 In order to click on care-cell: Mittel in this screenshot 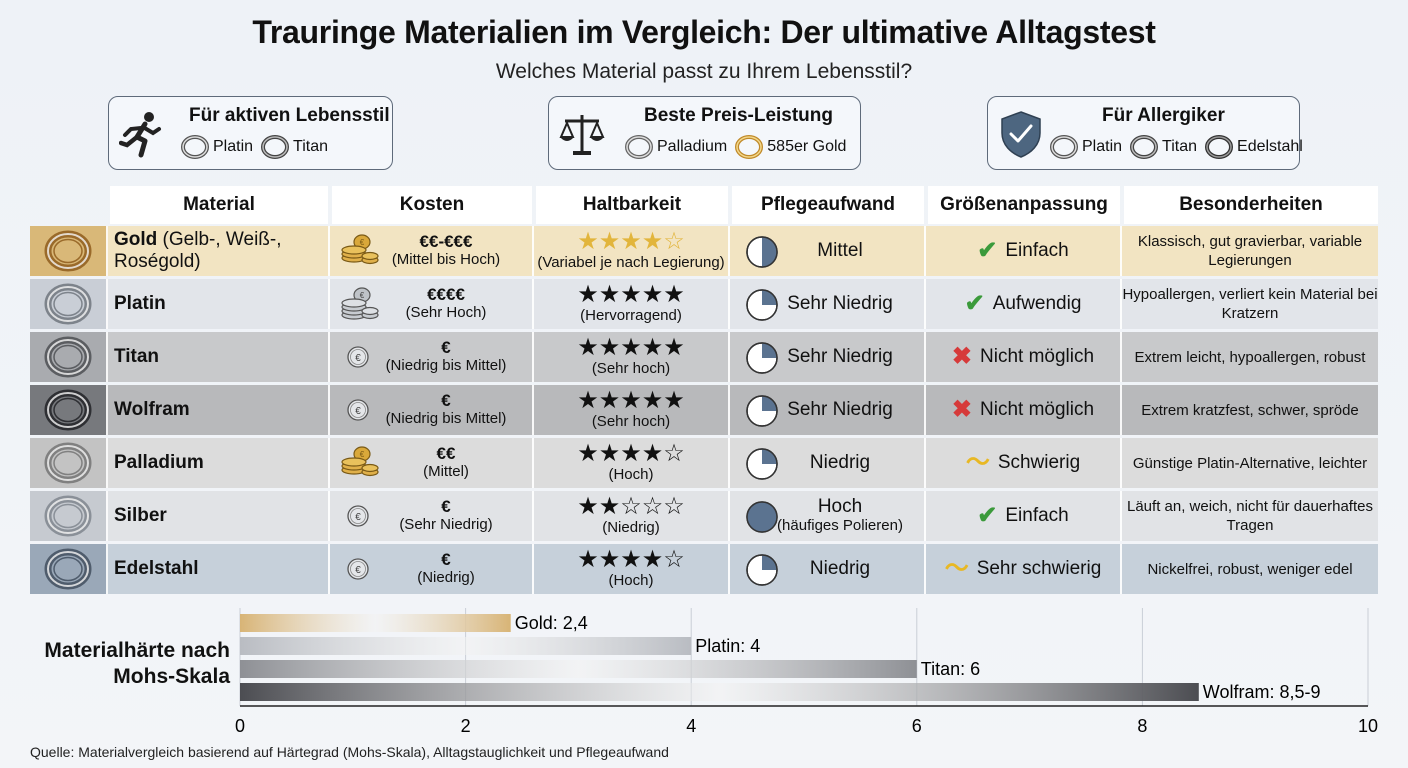, I will do `click(828, 251)`.